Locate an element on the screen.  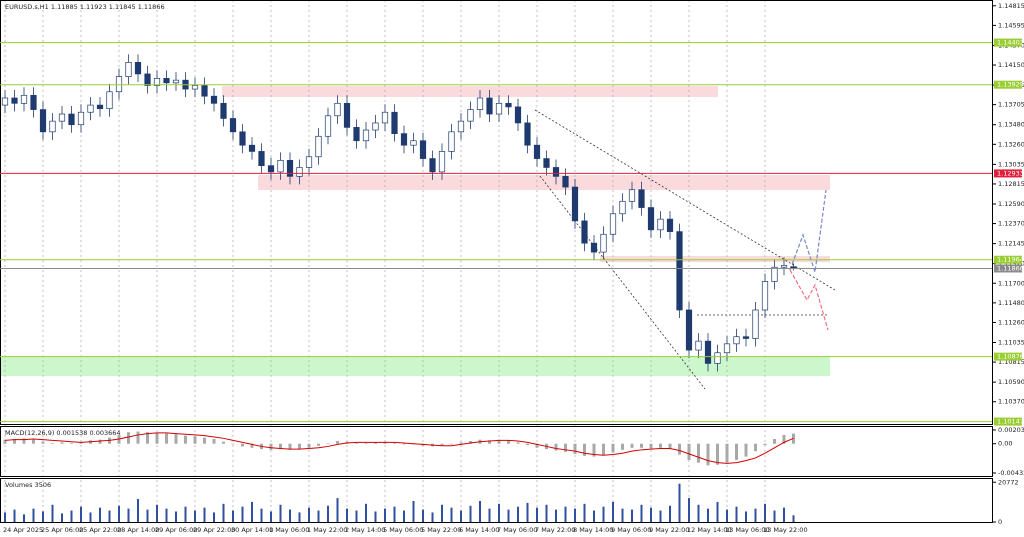
y-tick-label: 1.12815 is located at coordinates (1011, 184).